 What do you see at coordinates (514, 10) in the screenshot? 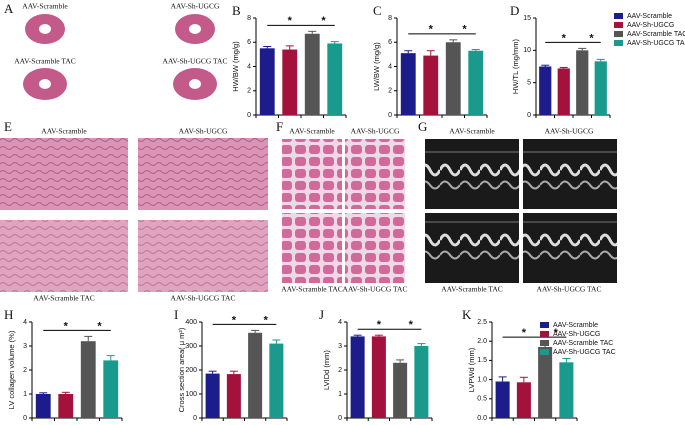
I see `panel-letter: D` at bounding box center [514, 10].